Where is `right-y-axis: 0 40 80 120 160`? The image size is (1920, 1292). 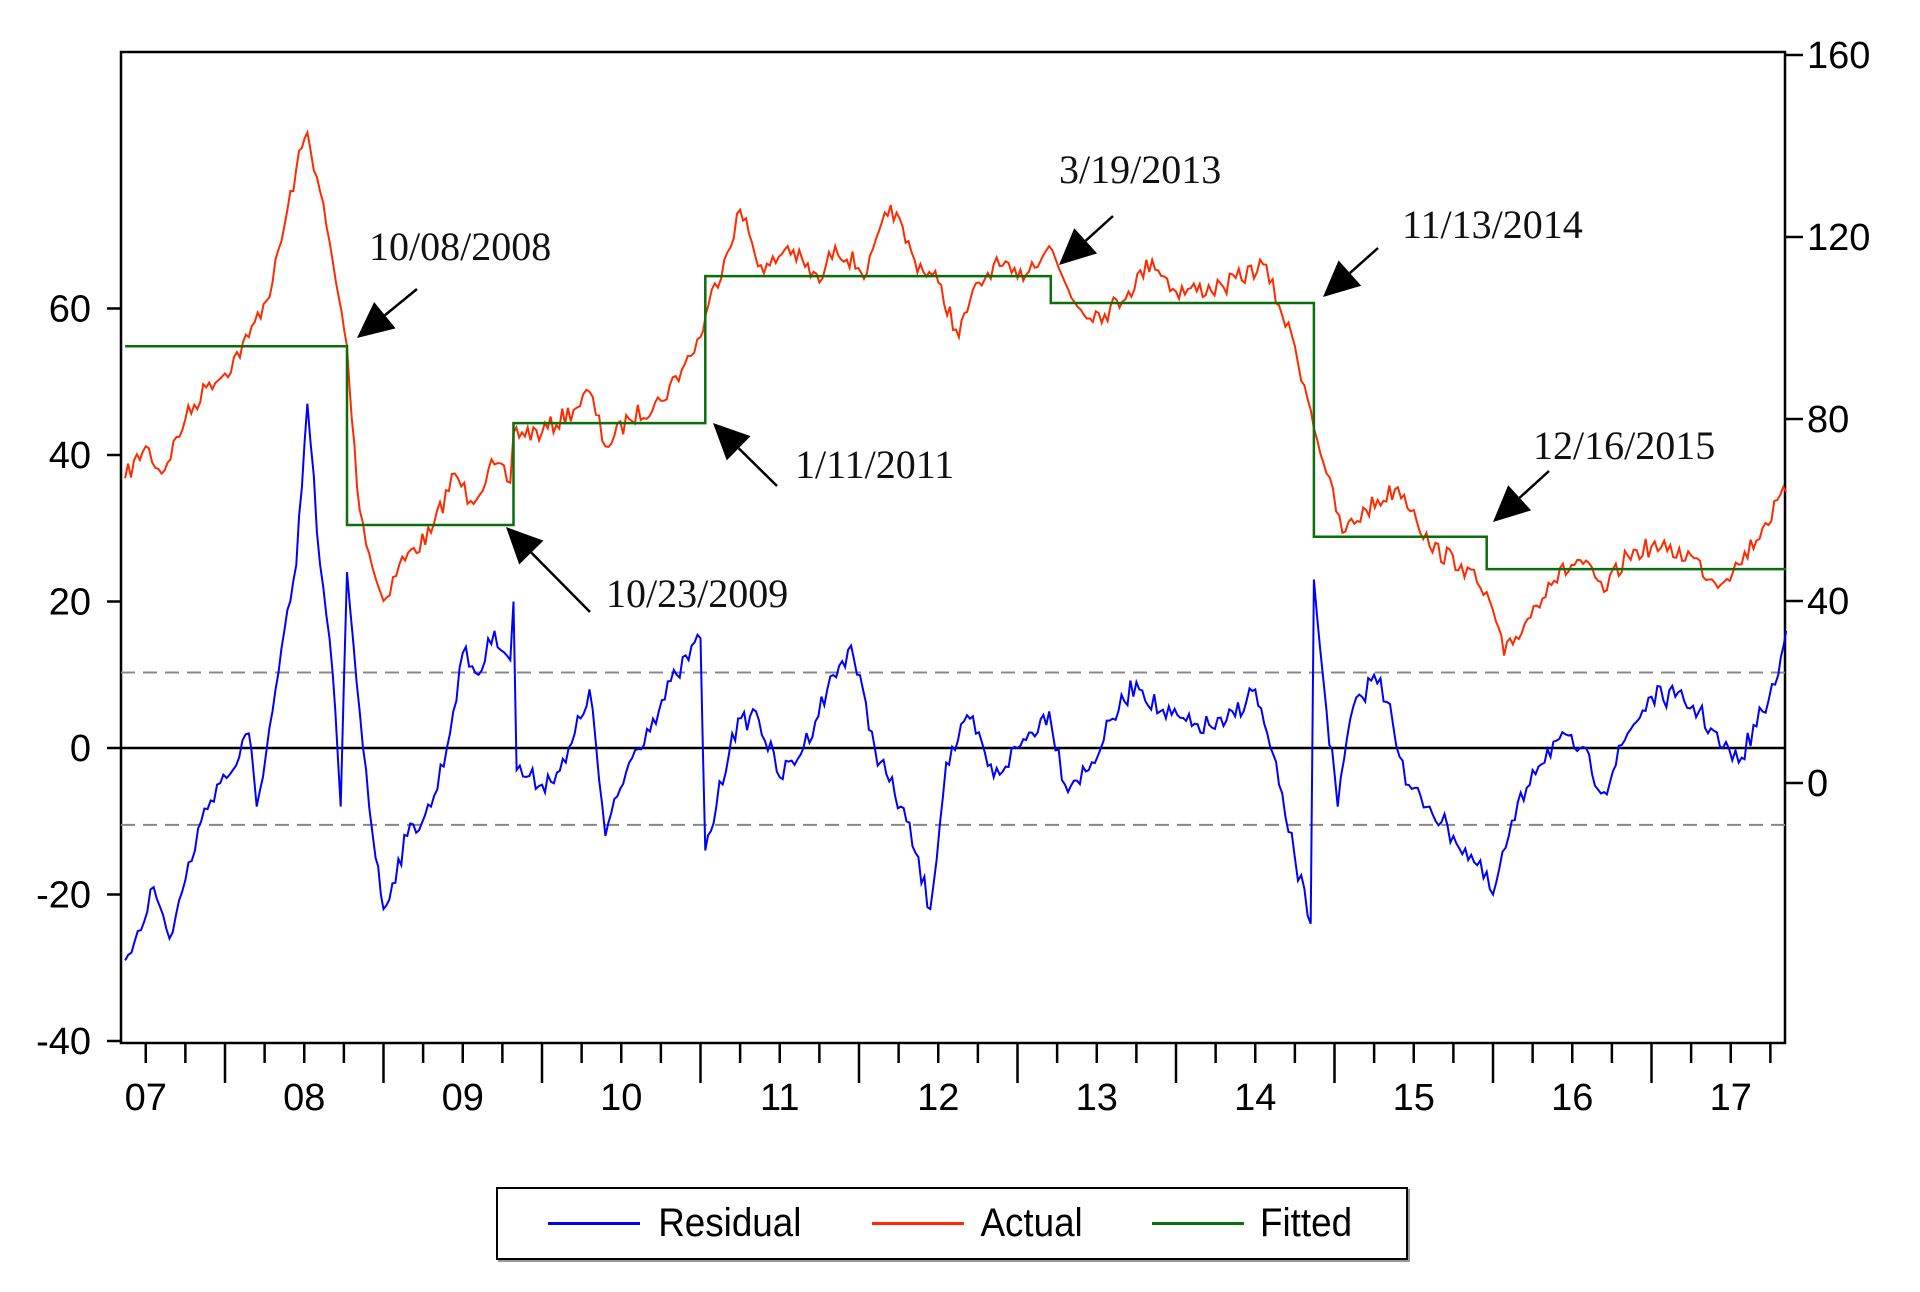 right-y-axis: 0 40 80 120 160 is located at coordinates (1827, 420).